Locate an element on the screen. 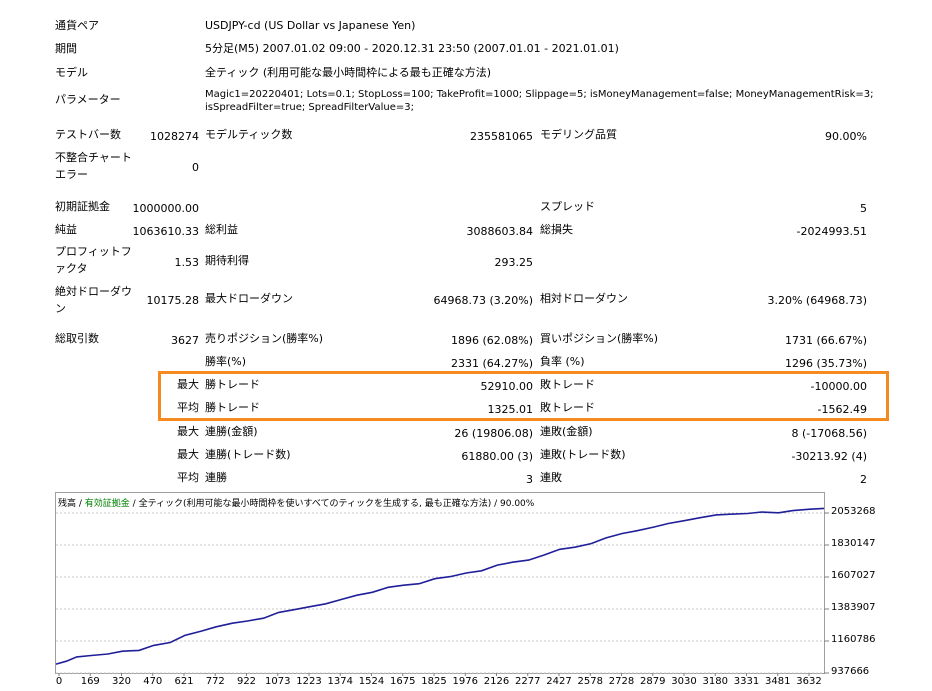  largest-loss-label: 敗トレード is located at coordinates (567, 384).